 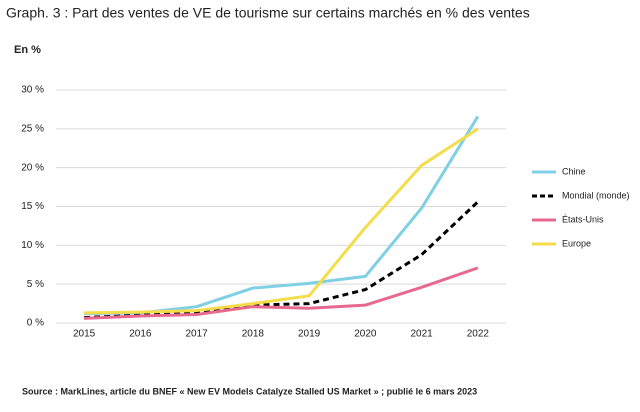 I want to click on x-tick-label: 2021, so click(x=422, y=334).